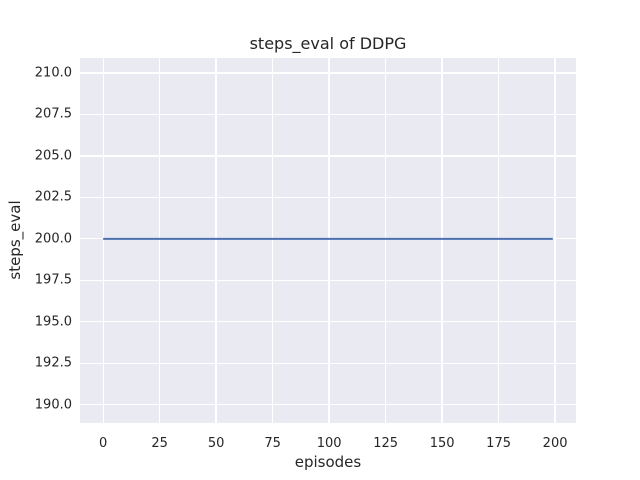  Describe the element at coordinates (53, 405) in the screenshot. I see `y-tick-label: 190.0` at that location.